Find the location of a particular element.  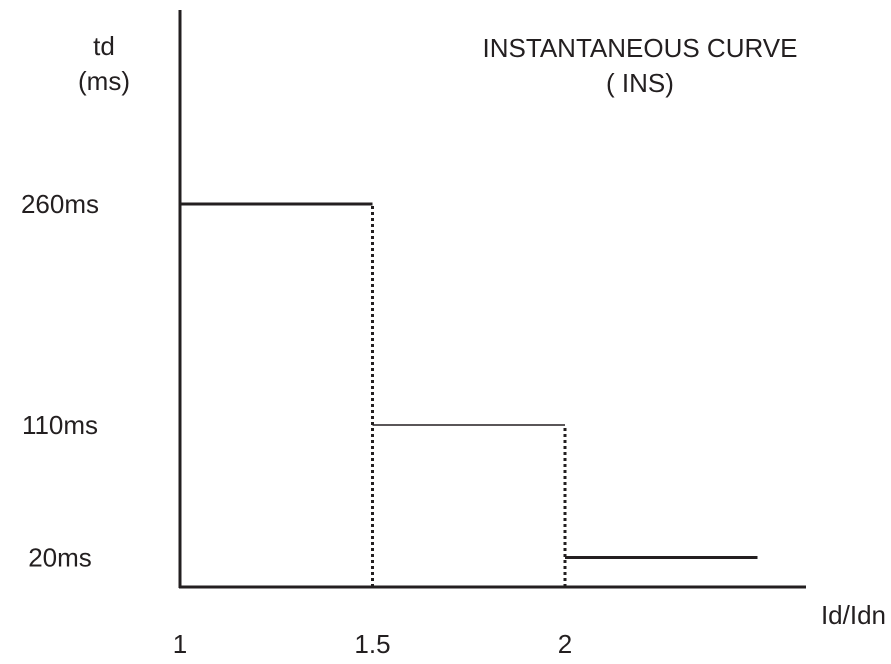

drop-lines is located at coordinates (469, 395).